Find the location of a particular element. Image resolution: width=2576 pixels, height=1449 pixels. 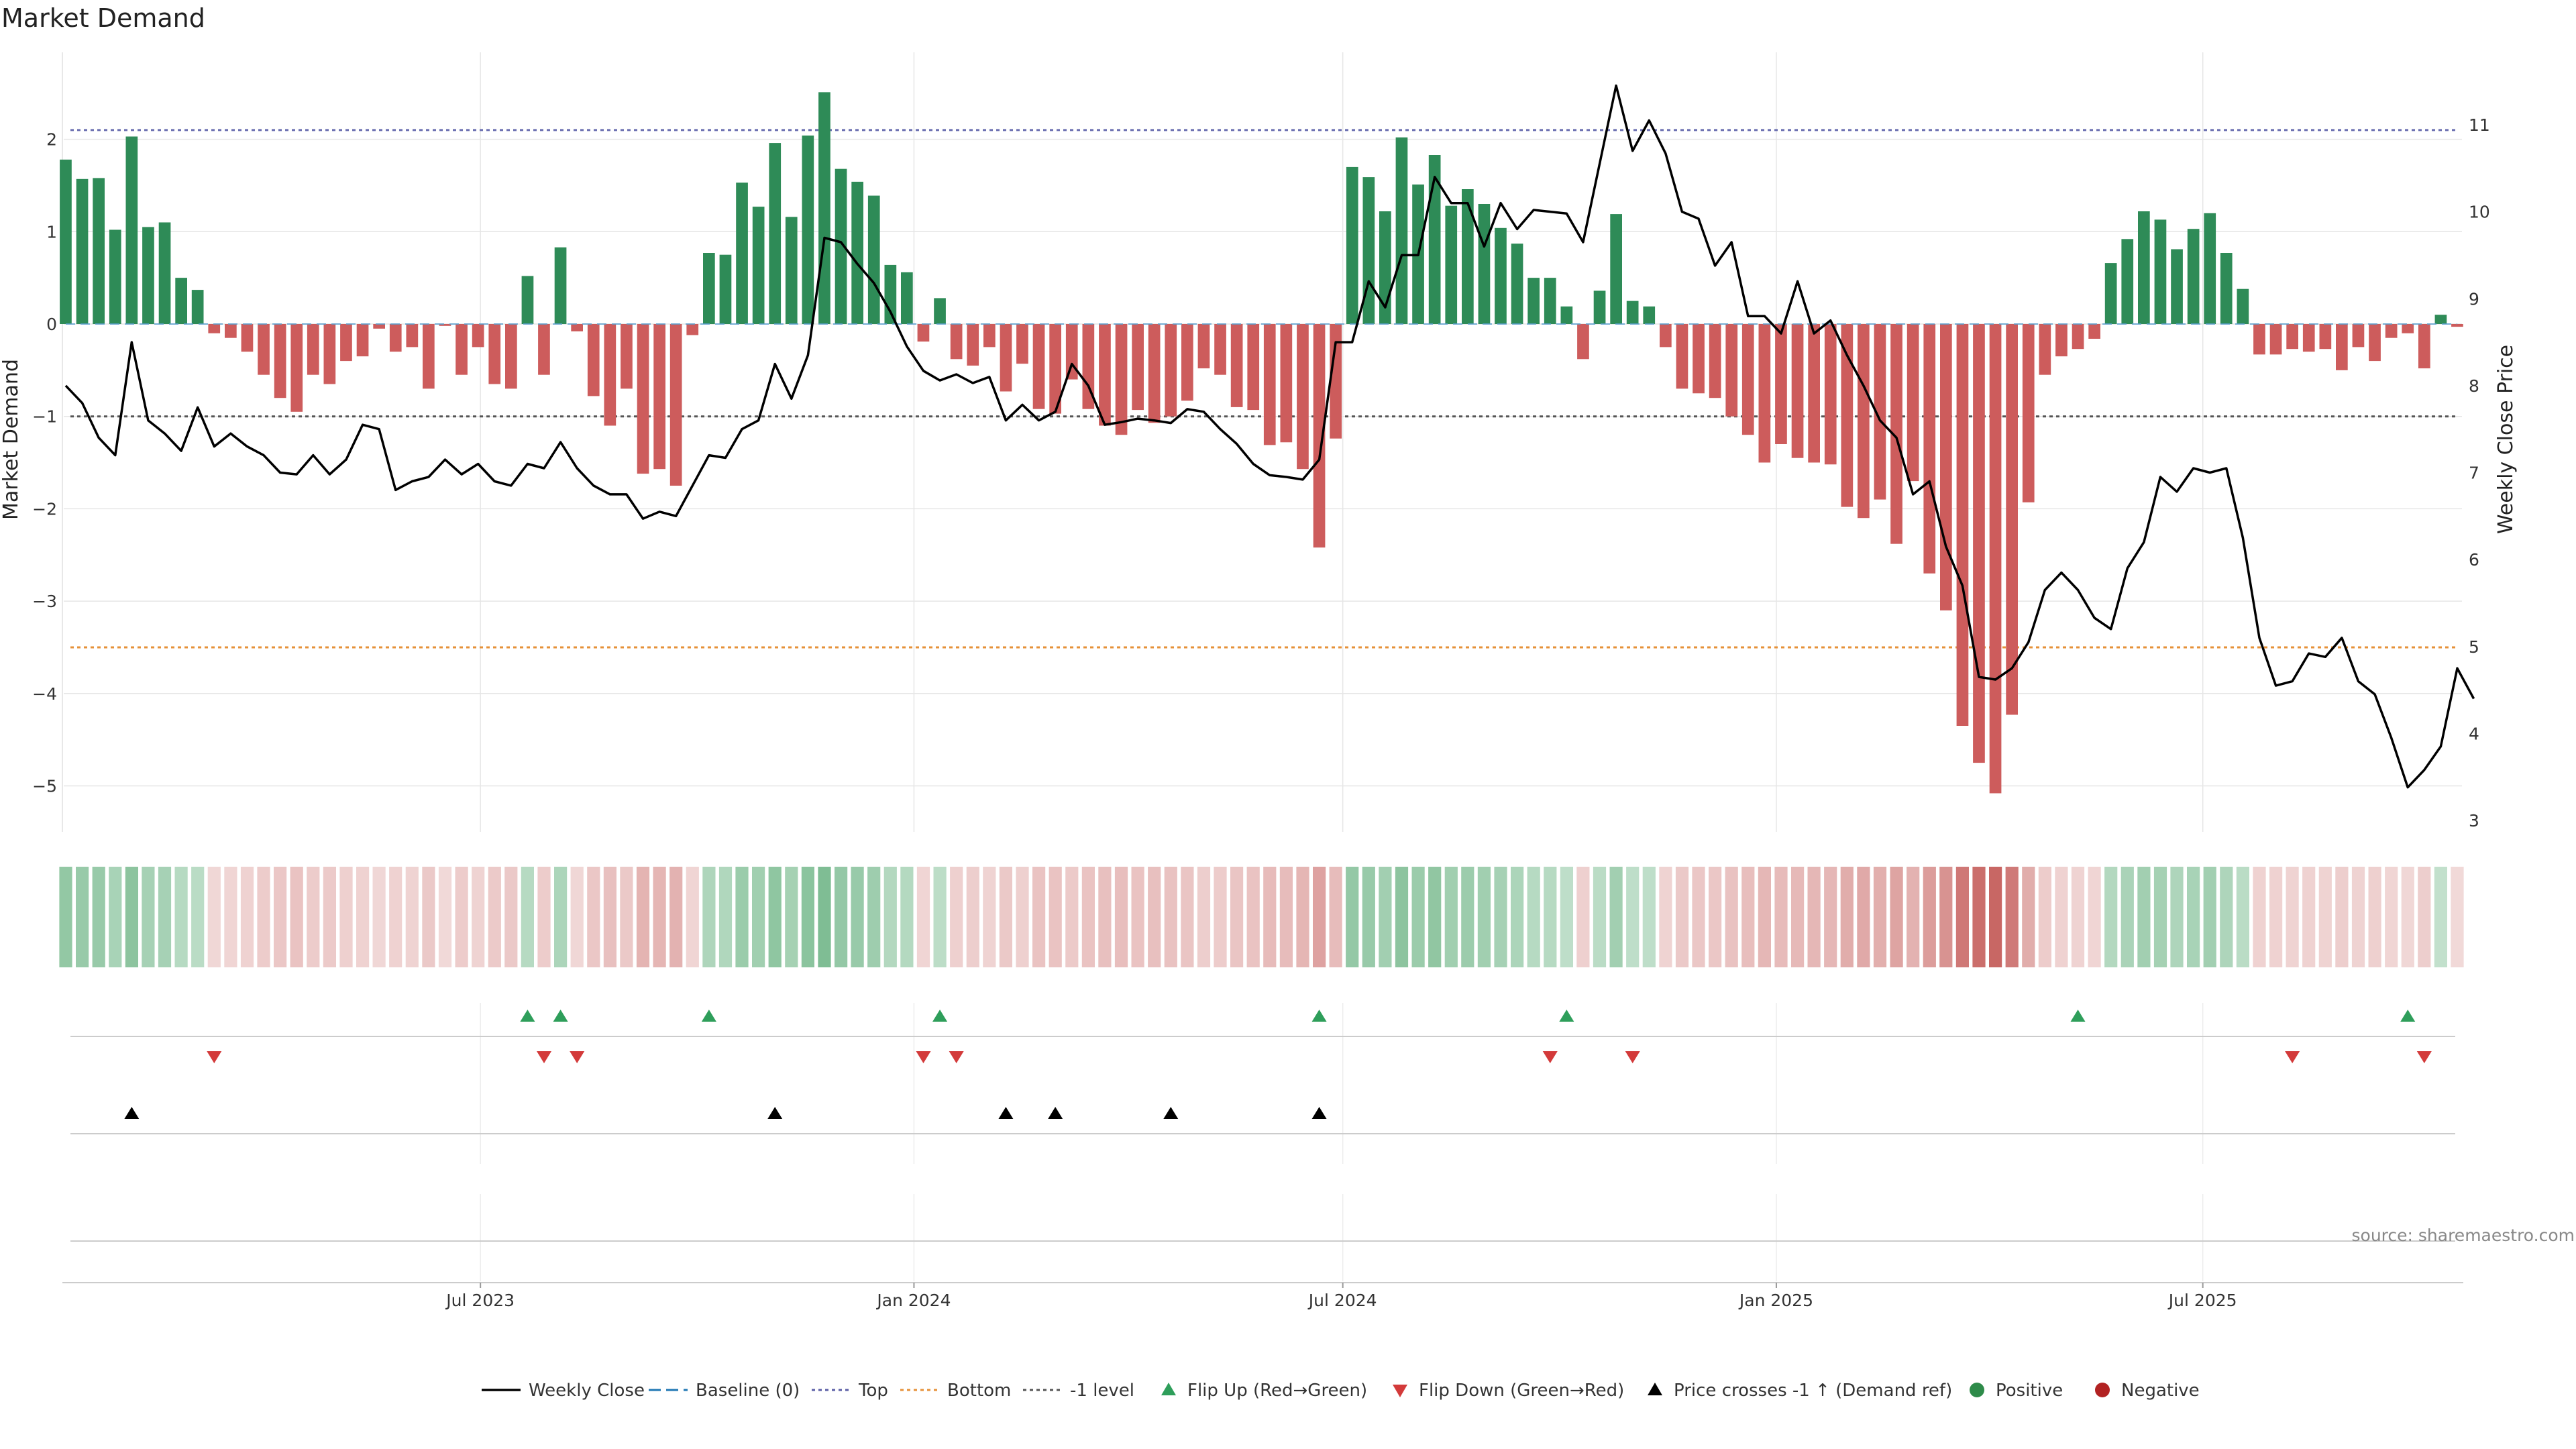

y-axis-title: Market Demand is located at coordinates (11, 439).